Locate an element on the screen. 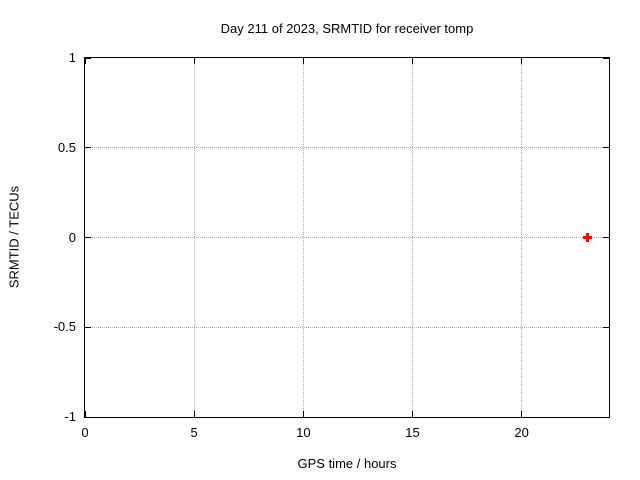 This screenshot has width=640, height=480. y-tick-label: 0.5 is located at coordinates (66, 147).